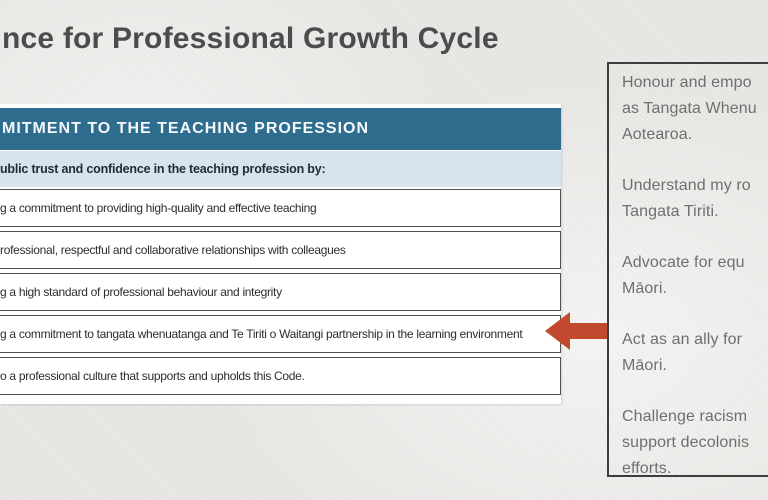 This screenshot has width=768, height=500. Describe the element at coordinates (250, 38) in the screenshot. I see `slide-title: nce for Professional Growth Cycle` at that location.